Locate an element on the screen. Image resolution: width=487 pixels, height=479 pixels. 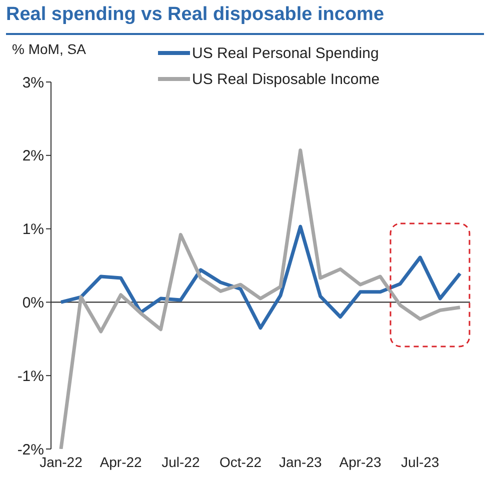
chart-title: Real spending vs Real disposable income is located at coordinates (195, 15).